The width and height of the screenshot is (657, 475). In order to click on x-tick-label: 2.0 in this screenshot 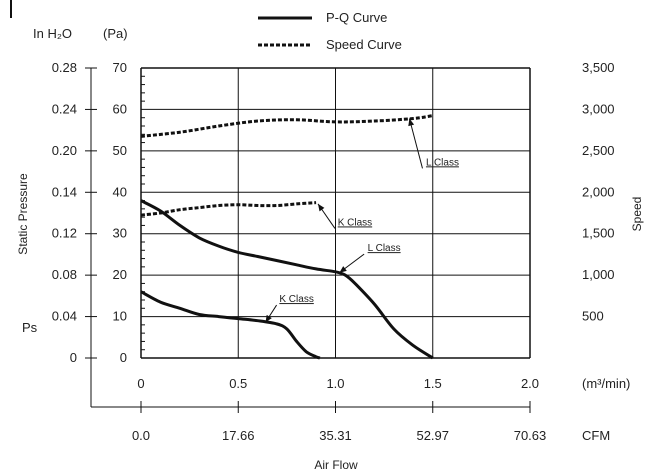, I will do `click(530, 383)`.